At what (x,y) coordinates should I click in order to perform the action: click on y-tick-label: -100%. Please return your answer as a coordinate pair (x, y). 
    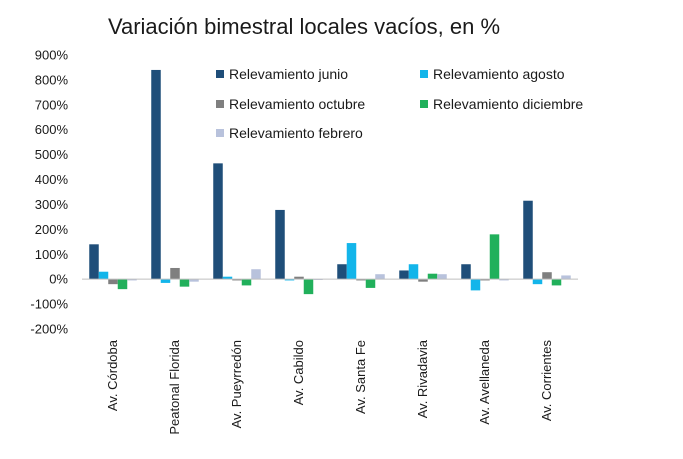
    Looking at the image, I should click on (49, 304).